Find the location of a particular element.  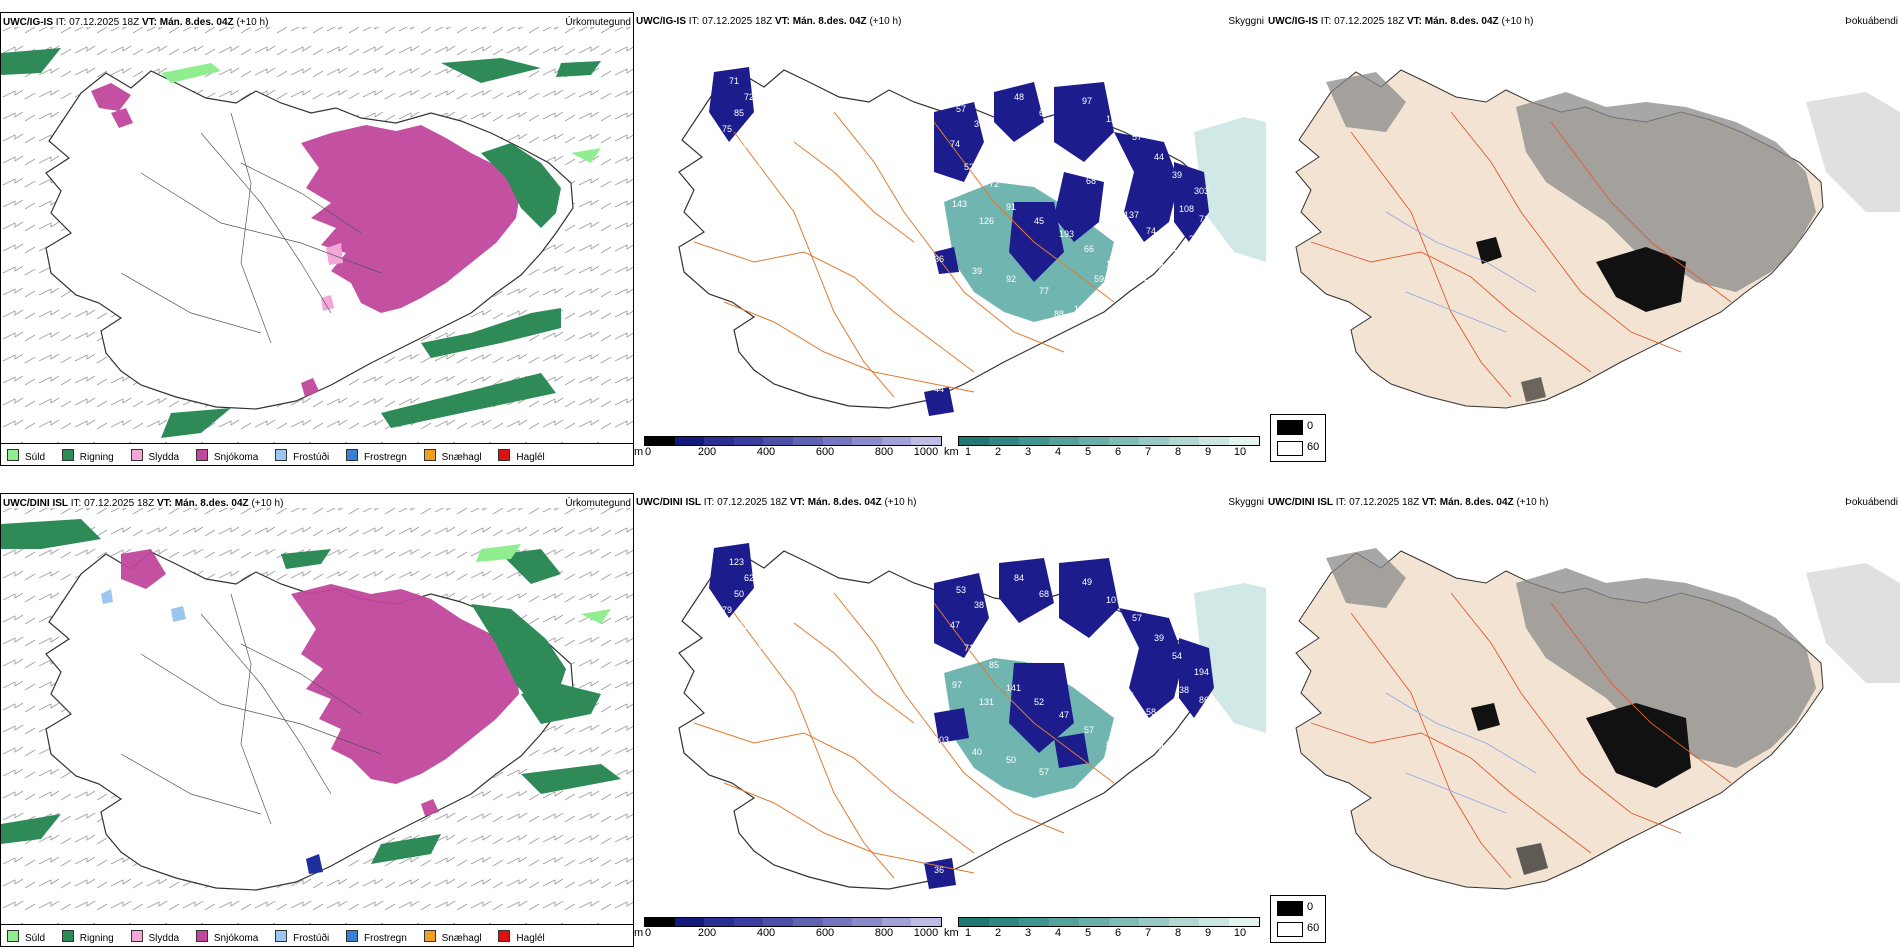

visibility-value-label: 48 is located at coordinates (1019, 97).